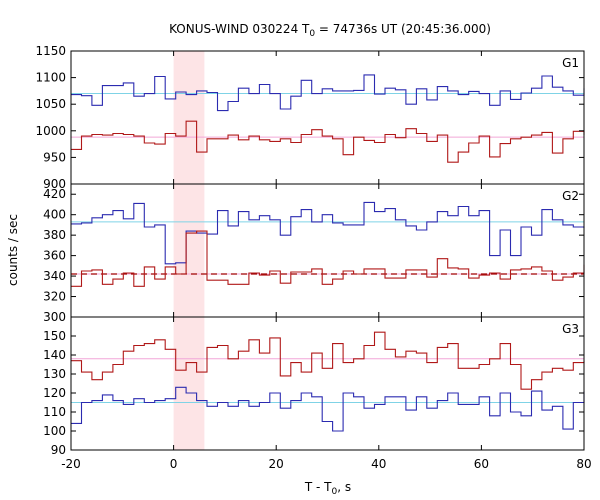  What do you see at coordinates (312, 34) in the screenshot?
I see `chart-title-subscript: 0` at bounding box center [312, 34].